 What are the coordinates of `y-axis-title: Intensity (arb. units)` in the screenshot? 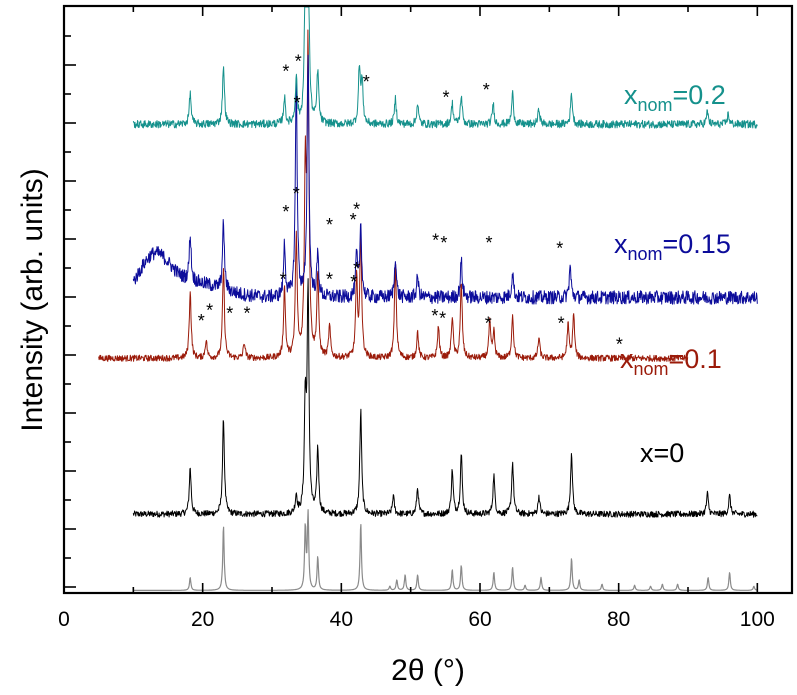 It's located at (32, 299).